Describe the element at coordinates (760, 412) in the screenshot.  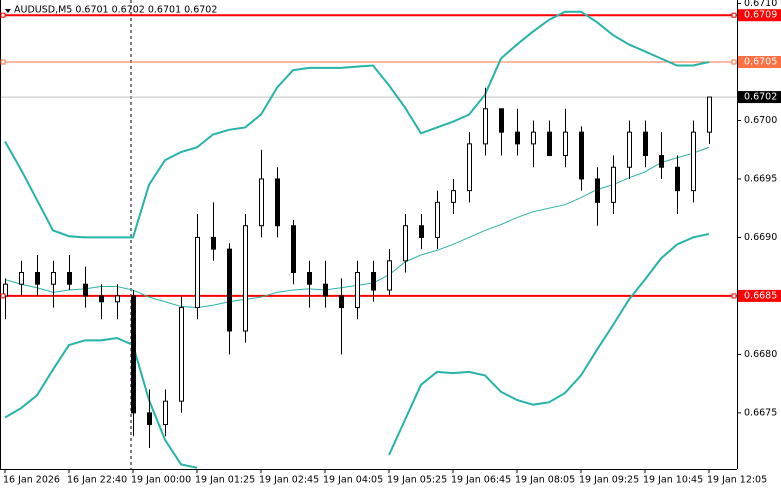
I see `y-tick-label: 0.6675` at that location.